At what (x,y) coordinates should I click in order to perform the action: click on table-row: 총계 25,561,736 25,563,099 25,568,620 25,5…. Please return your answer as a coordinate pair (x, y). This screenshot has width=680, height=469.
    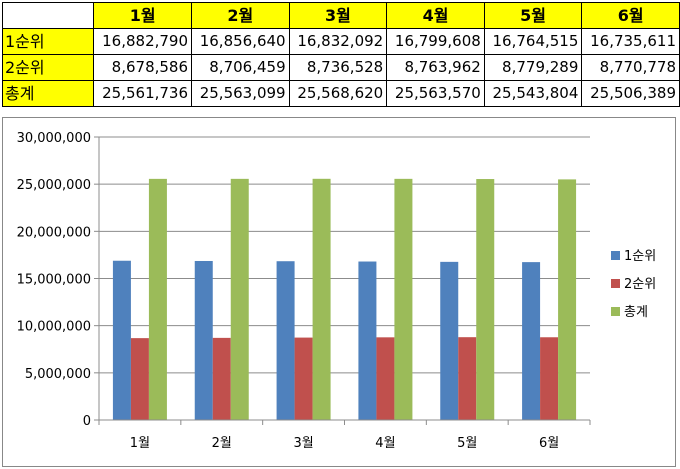
    Looking at the image, I should click on (340, 93).